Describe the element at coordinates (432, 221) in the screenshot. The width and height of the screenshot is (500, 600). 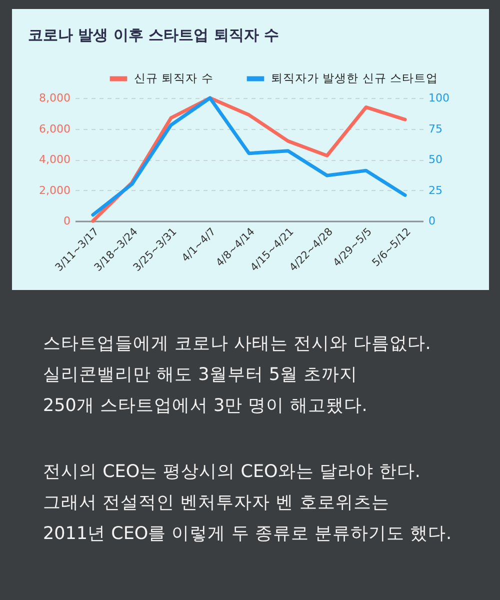
I see `y2-tick-label: 0` at that location.